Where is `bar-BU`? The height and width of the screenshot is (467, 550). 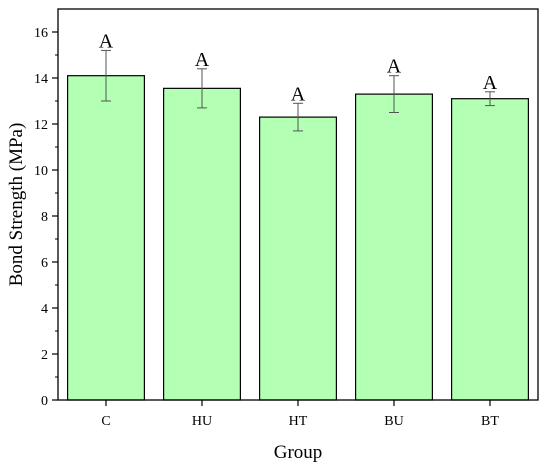 bar-BU is located at coordinates (394, 247).